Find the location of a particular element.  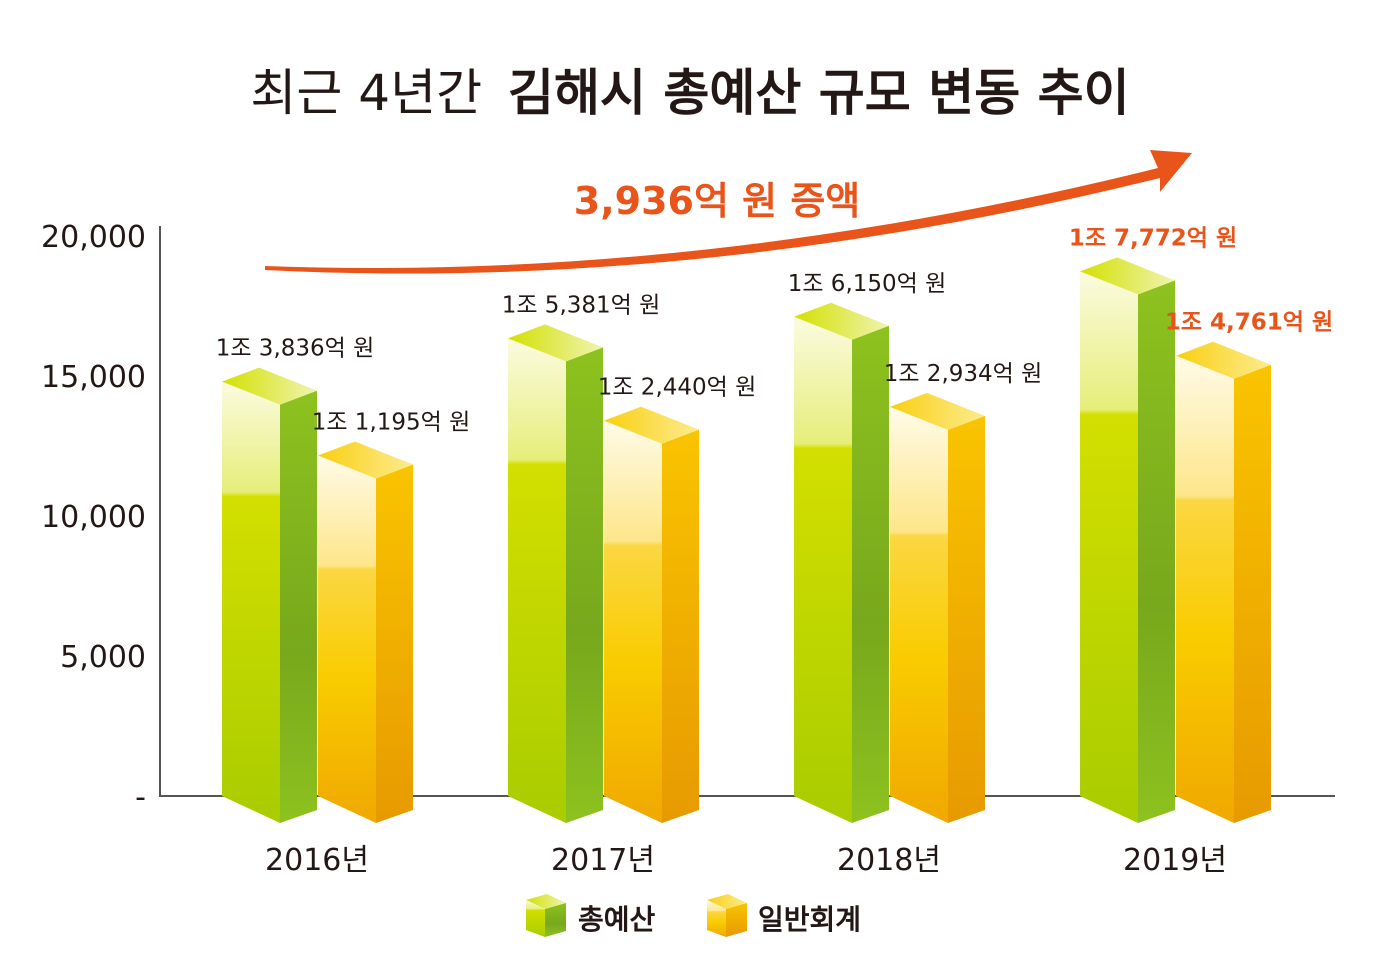

legend: 총예산 일반회계 is located at coordinates (693, 915).